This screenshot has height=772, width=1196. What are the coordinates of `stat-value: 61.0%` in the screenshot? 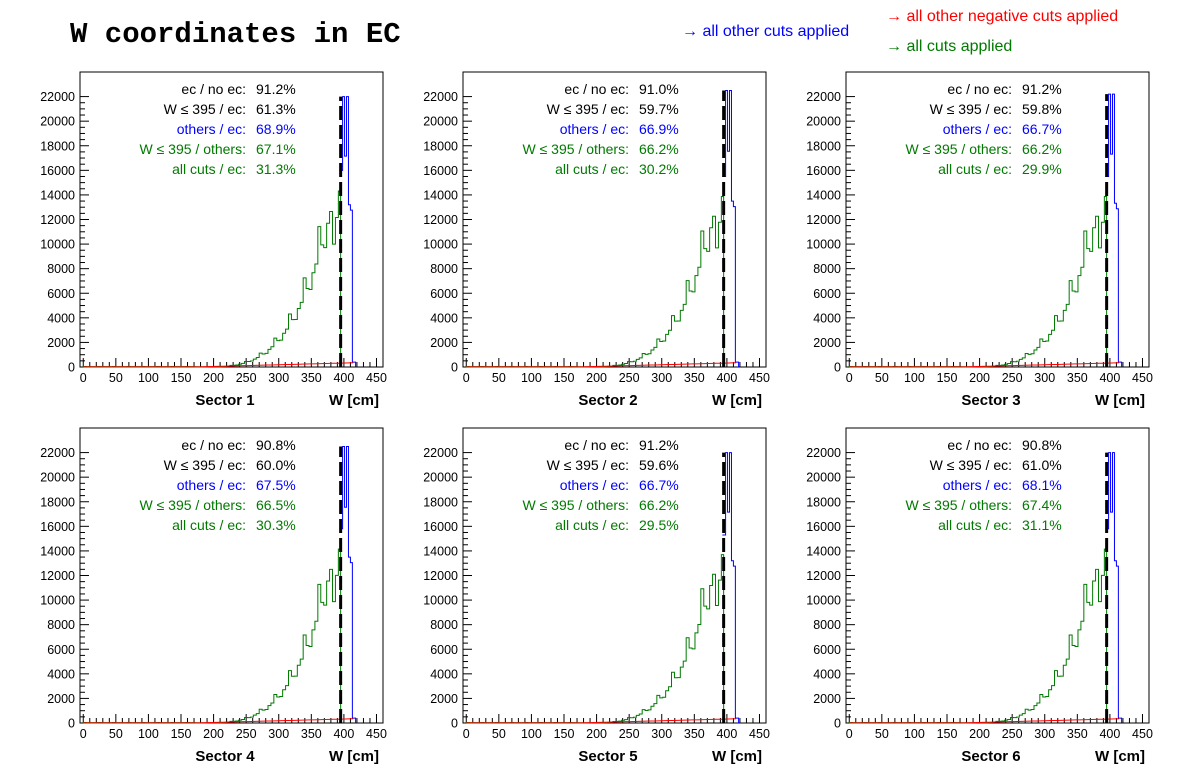 It's located at (1042, 465).